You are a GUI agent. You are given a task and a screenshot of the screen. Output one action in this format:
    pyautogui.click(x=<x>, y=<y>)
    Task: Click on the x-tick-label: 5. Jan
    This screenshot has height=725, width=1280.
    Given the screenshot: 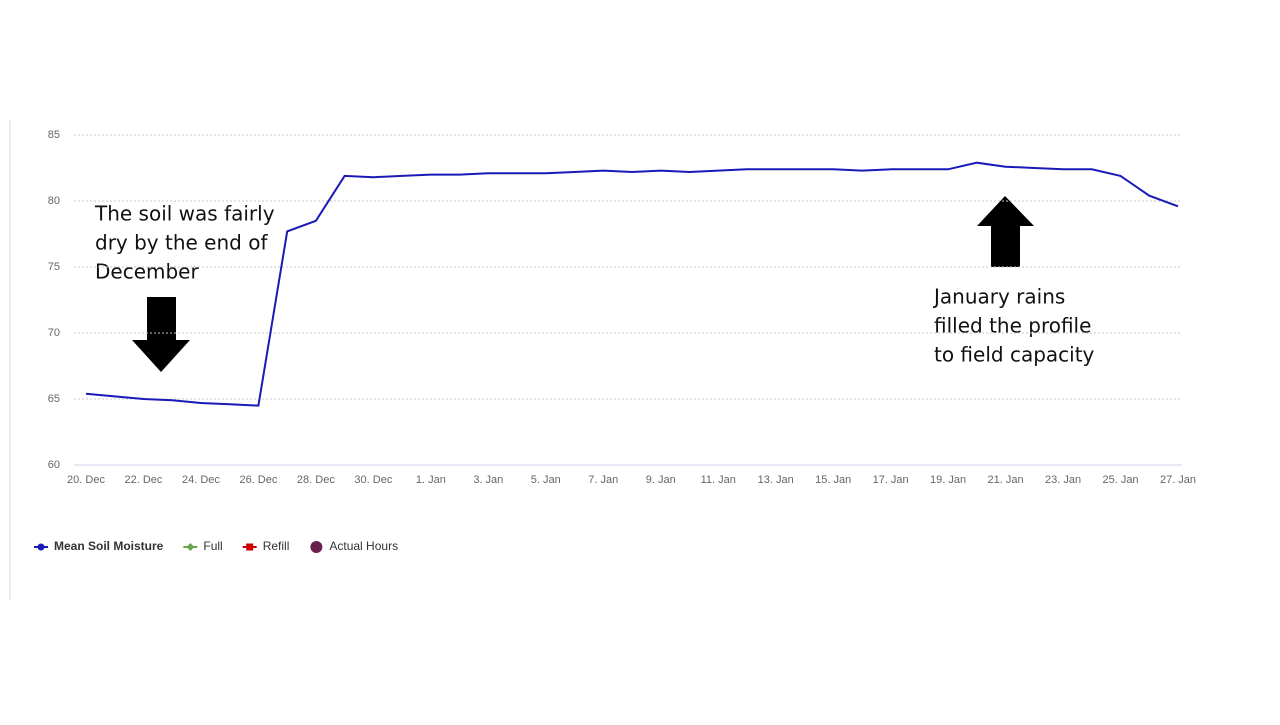 What is the action you would take?
    pyautogui.click(x=546, y=480)
    